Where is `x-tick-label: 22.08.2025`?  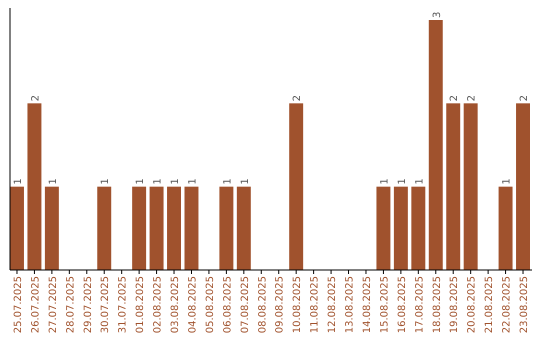
x-tick-label: 22.08.2025 is located at coordinates (507, 305).